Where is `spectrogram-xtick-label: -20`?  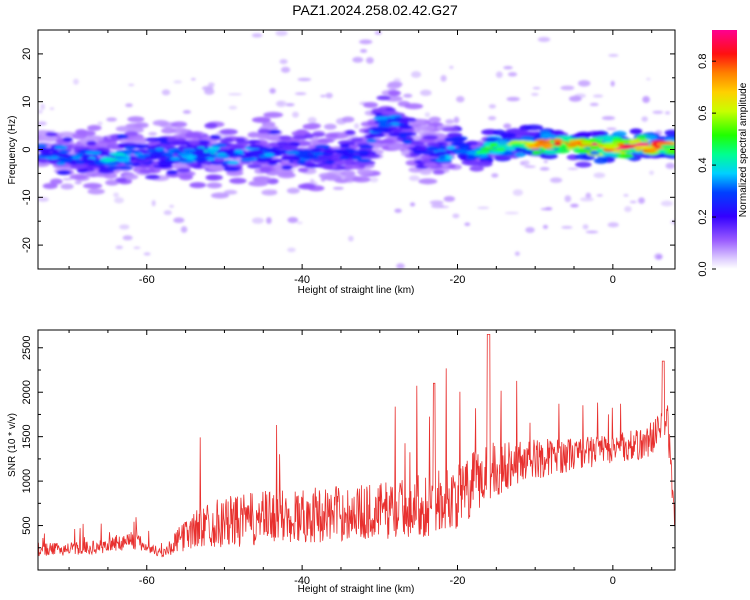 spectrogram-xtick-label: -20 is located at coordinates (458, 280).